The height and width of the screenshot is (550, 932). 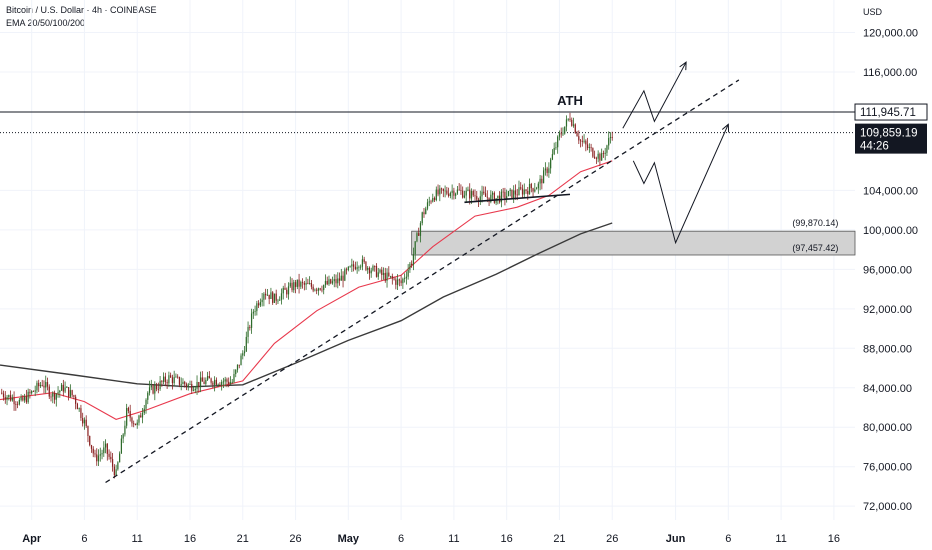 I want to click on chart-title: Bitcoin / U.S. Dollar · 4h · COINBASE, so click(x=81, y=10).